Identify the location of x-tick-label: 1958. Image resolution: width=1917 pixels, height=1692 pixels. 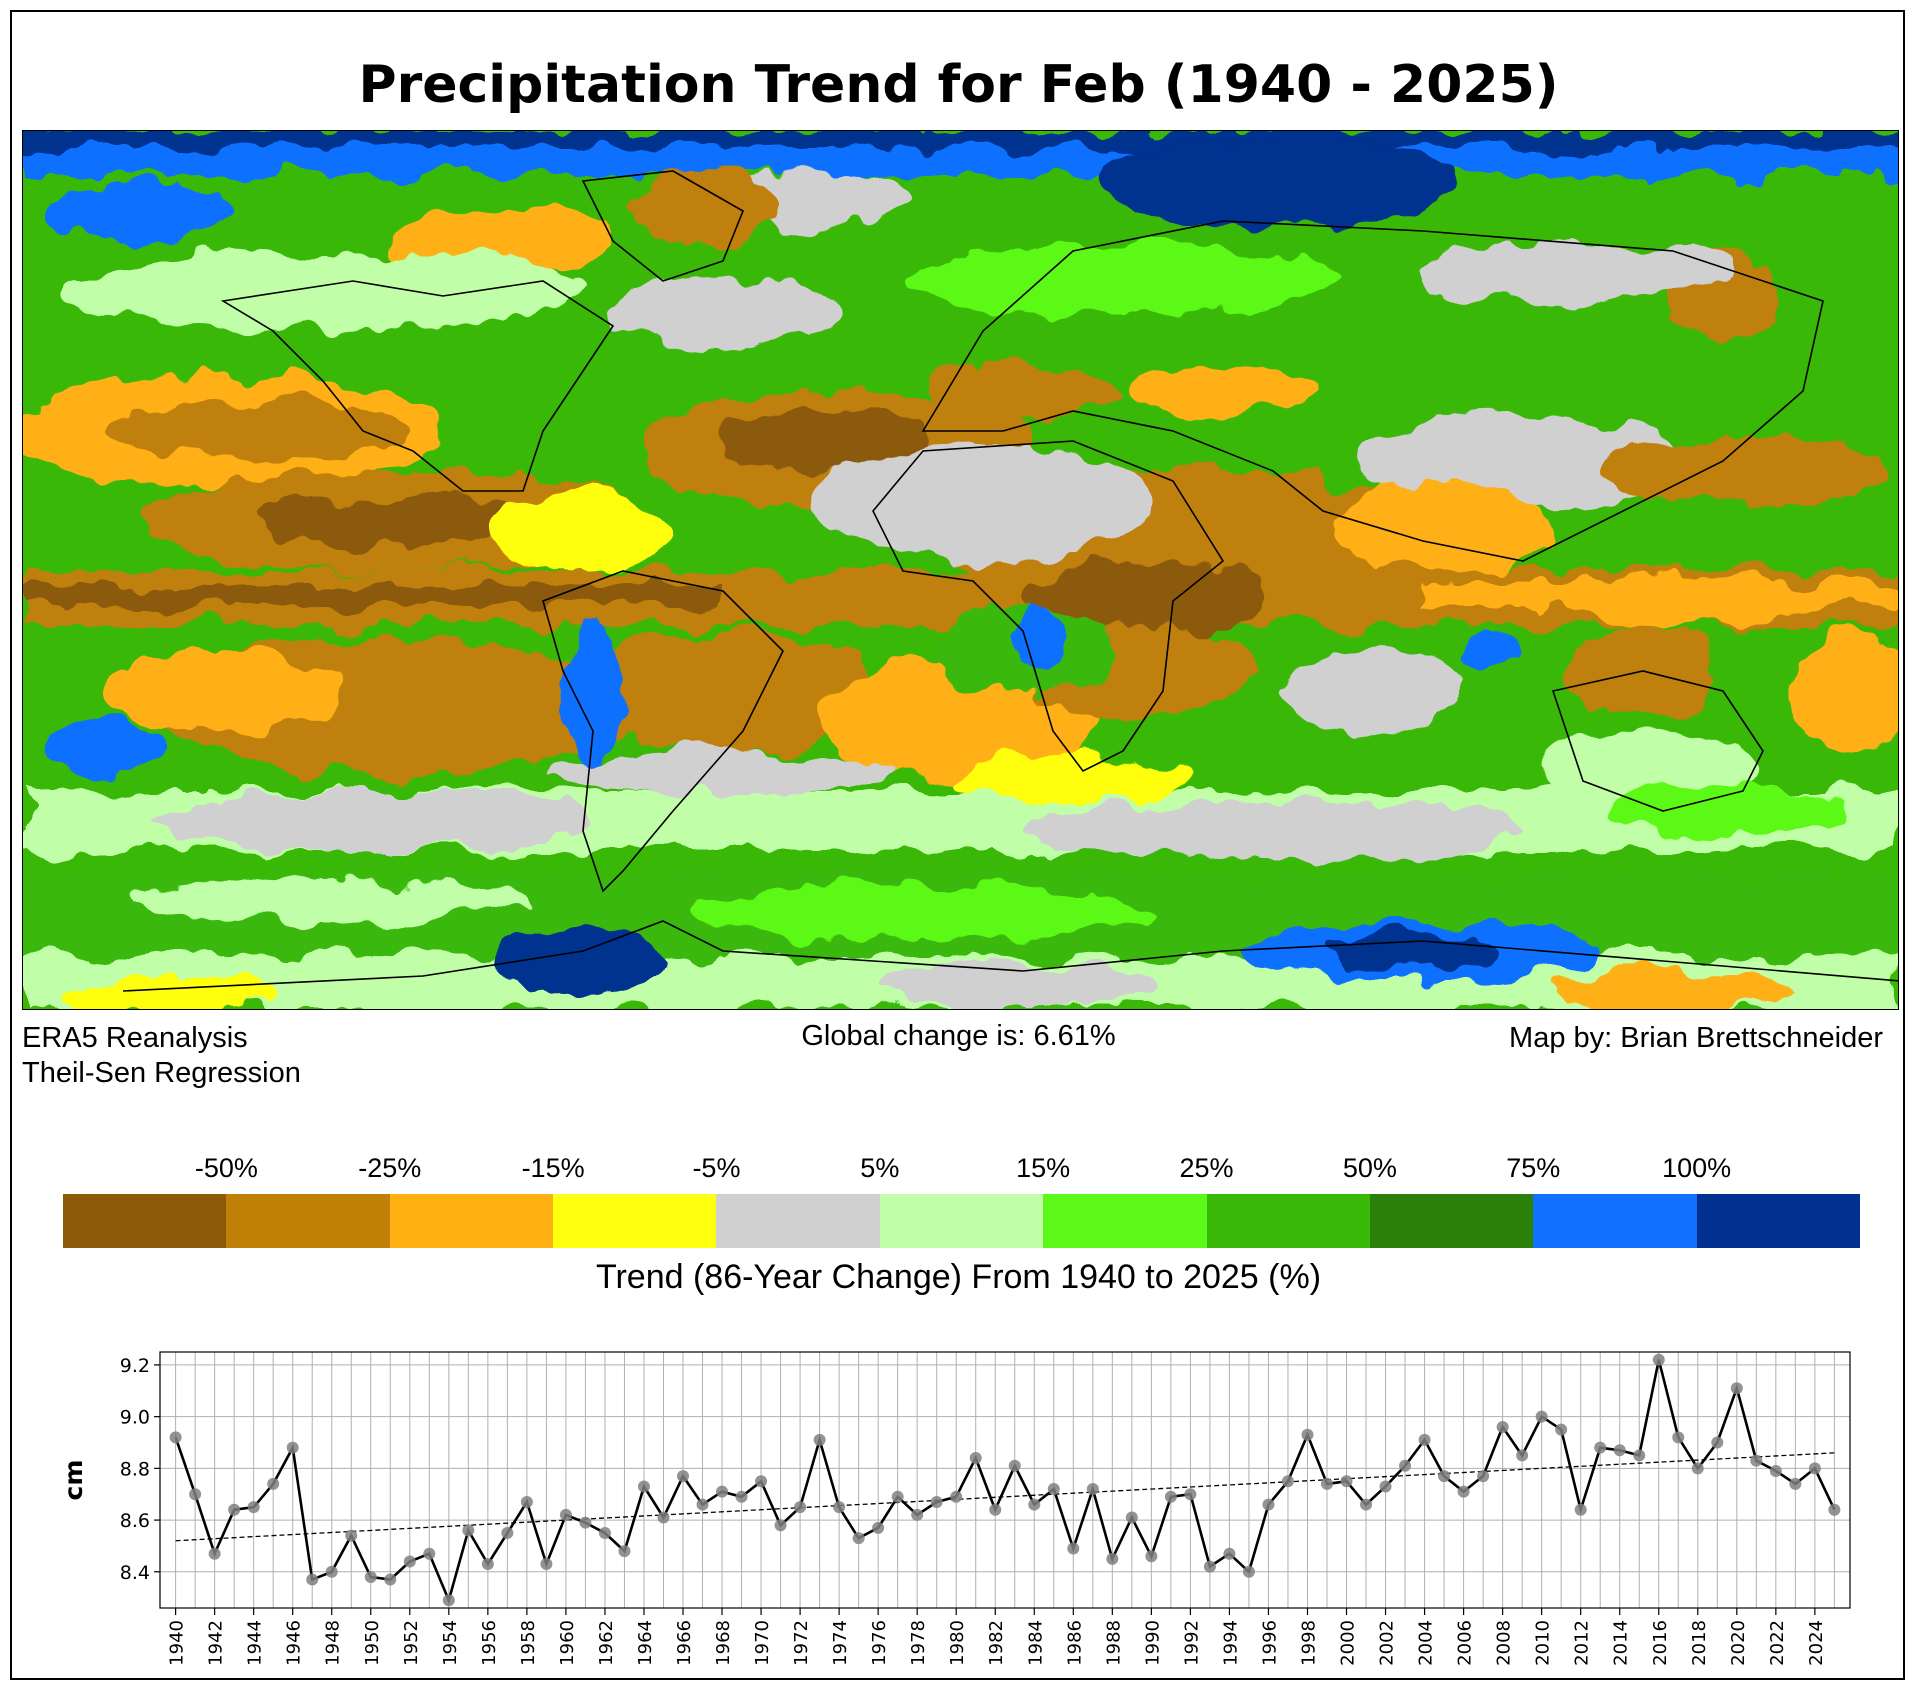
(528, 1643).